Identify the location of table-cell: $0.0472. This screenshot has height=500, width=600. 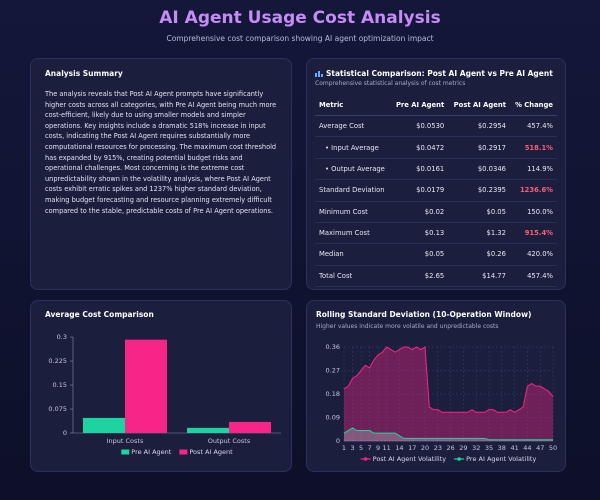
(419, 147).